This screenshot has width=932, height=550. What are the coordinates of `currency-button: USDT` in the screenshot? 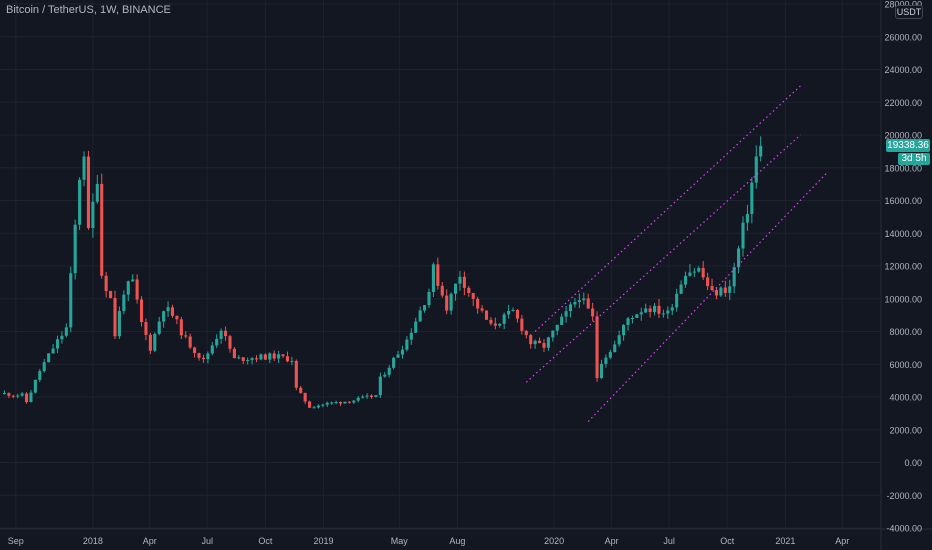 It's located at (909, 12).